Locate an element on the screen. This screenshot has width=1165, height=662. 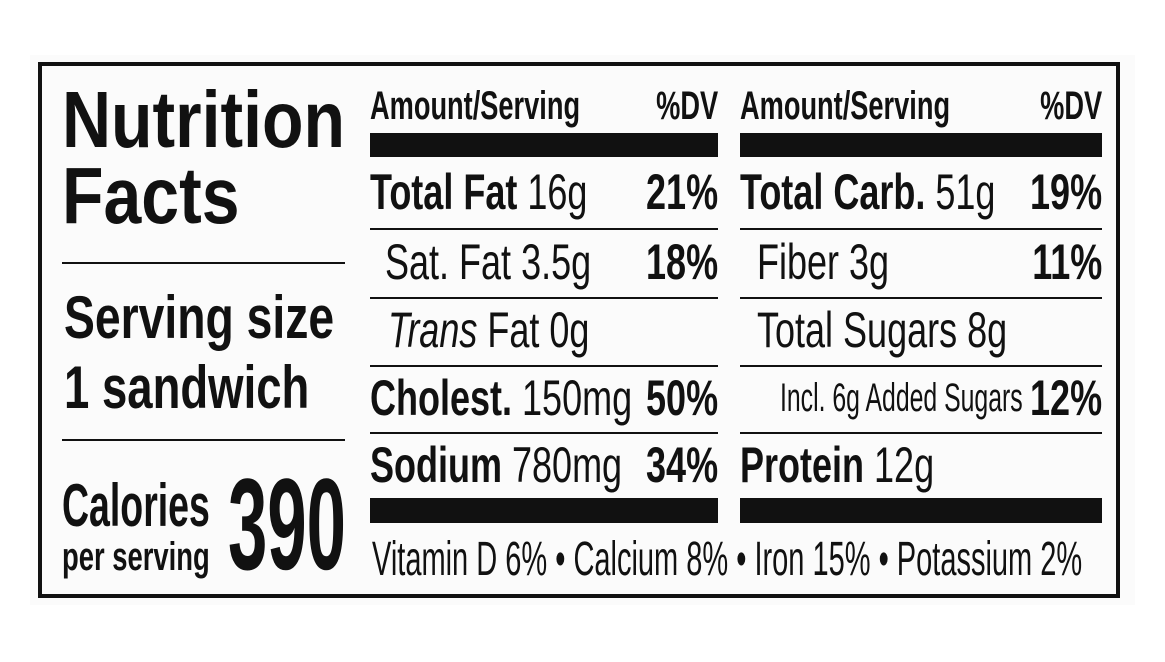
nutrient-amount: 51g is located at coordinates (965, 192).